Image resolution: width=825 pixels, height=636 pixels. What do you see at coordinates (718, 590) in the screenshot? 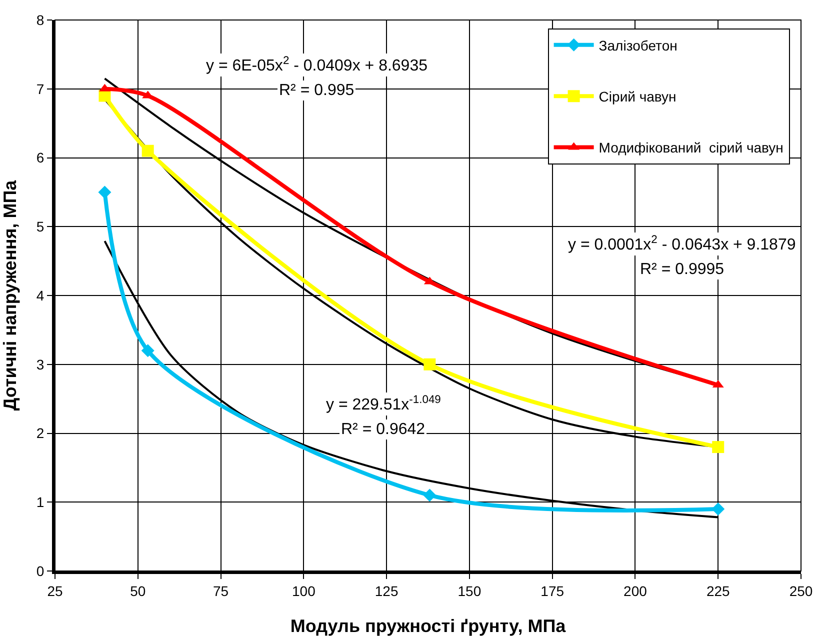
I see `x-tick-label: 225` at bounding box center [718, 590].